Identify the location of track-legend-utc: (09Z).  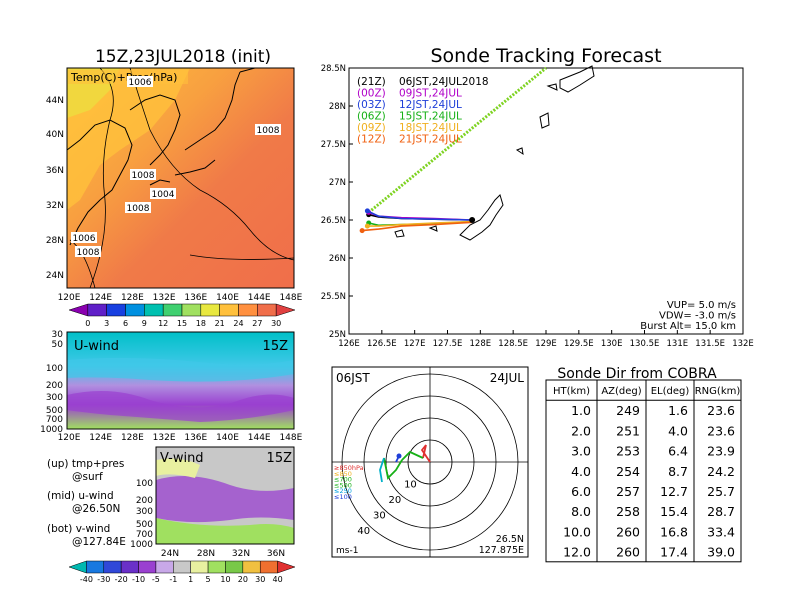
(371, 128).